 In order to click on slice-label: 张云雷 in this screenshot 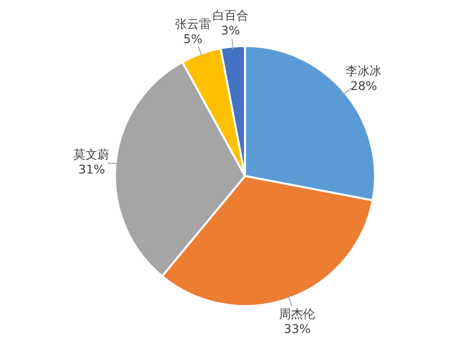, I will do `click(192, 24)`.